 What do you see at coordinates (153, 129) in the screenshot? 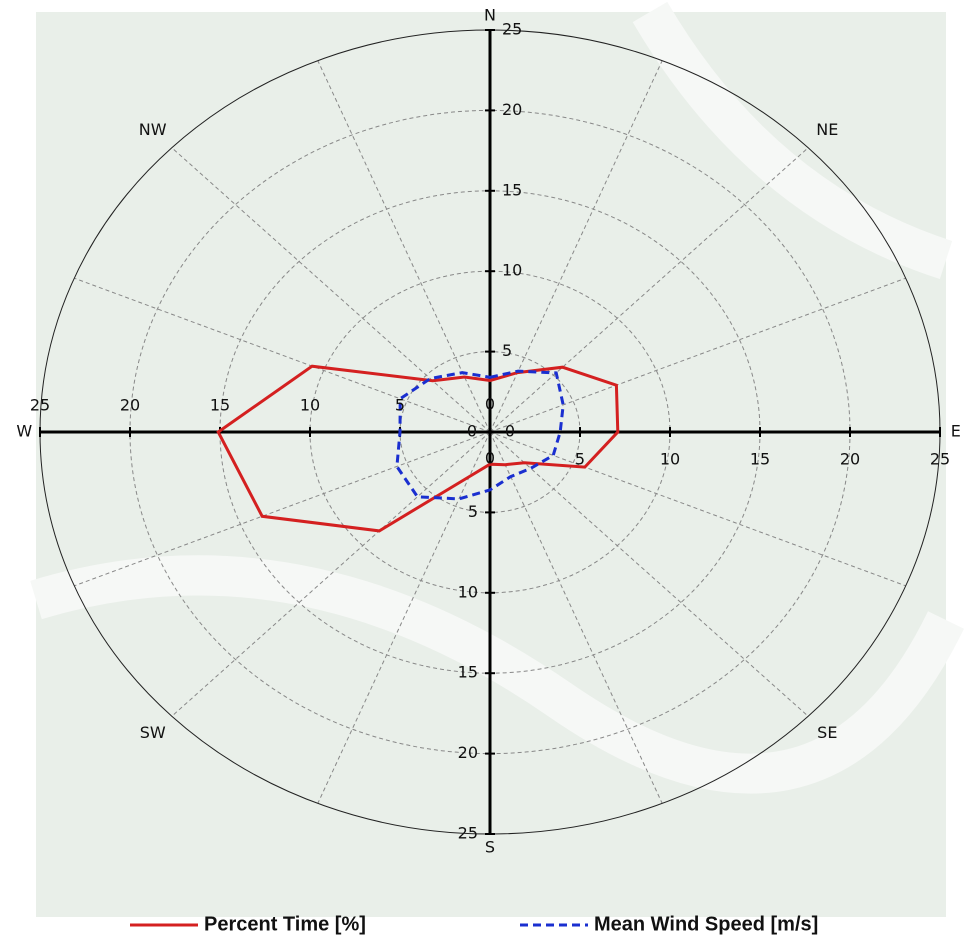
I see `direction-label: NW` at bounding box center [153, 129].